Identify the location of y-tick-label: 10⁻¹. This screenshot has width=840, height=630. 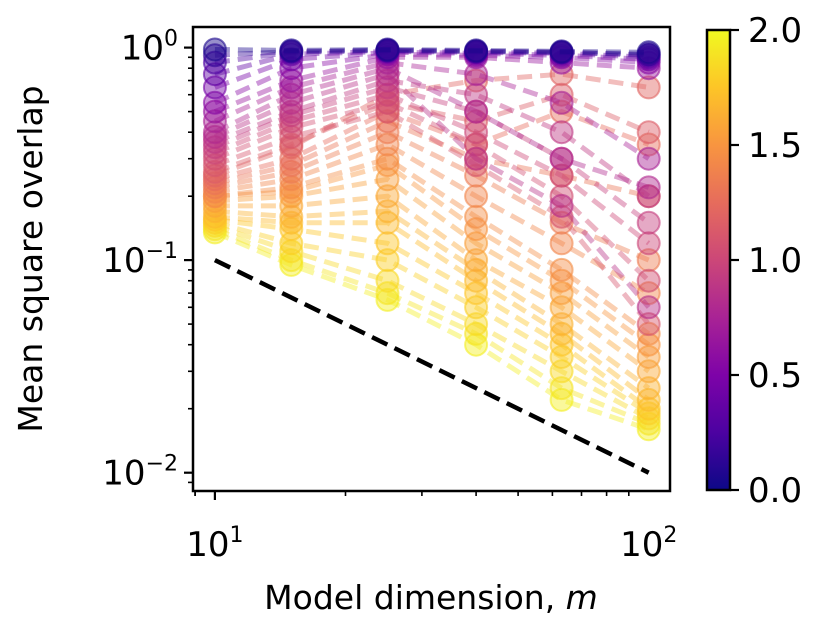
(140, 260).